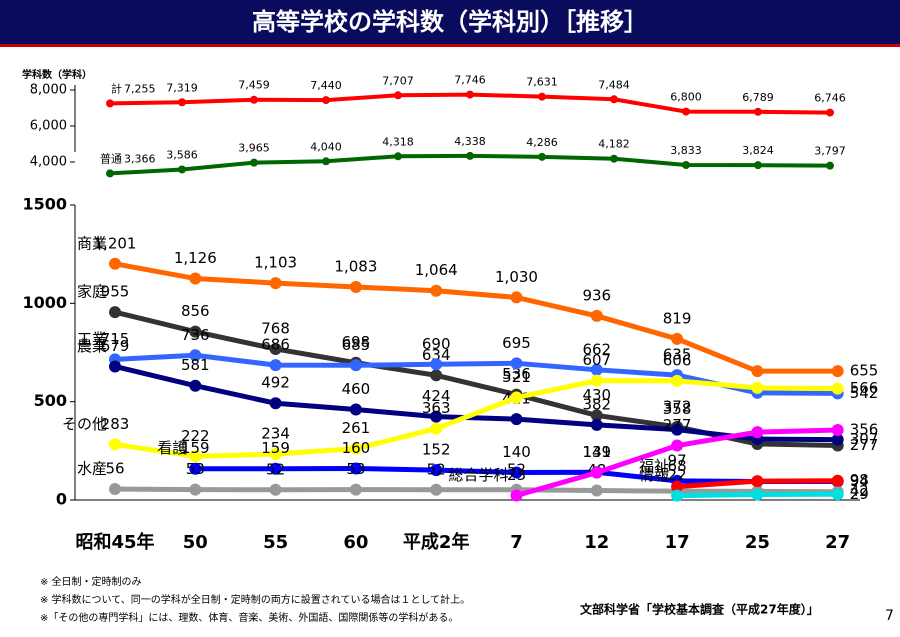 The height and width of the screenshot is (637, 900). What do you see at coordinates (436, 408) in the screenshot?
I see `data-label: 363` at bounding box center [436, 408].